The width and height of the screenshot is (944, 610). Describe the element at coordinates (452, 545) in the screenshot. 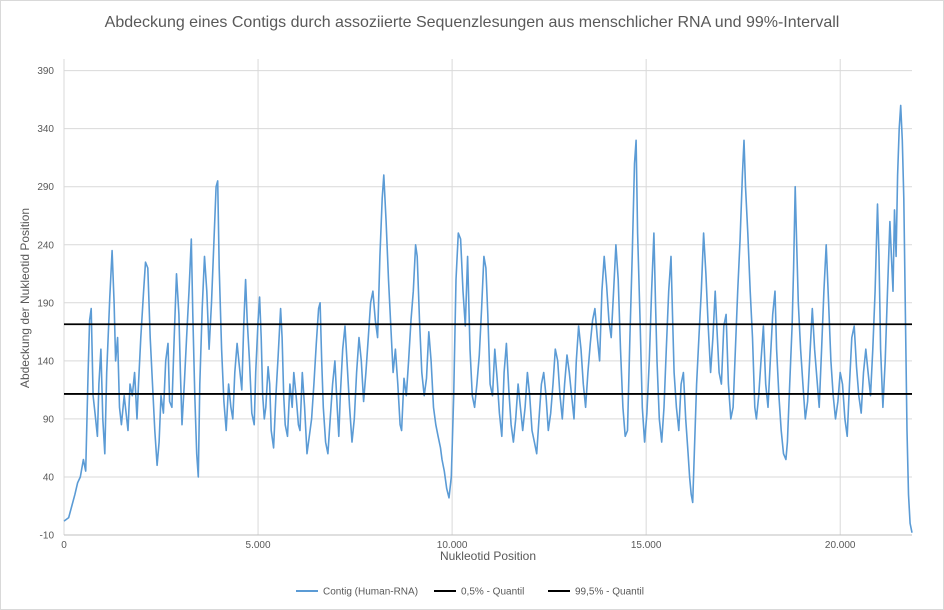

I see `x-tick-label: 10.000` at that location.